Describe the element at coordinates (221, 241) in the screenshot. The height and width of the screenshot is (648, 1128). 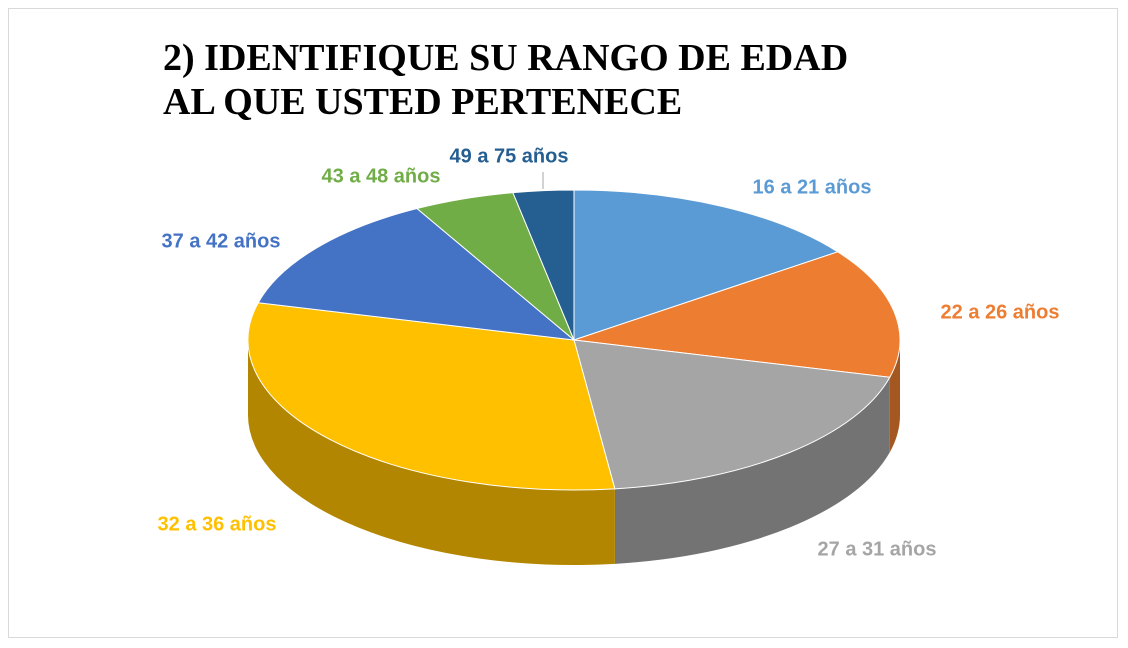
I see `slice-label: 37 a 42 años` at that location.